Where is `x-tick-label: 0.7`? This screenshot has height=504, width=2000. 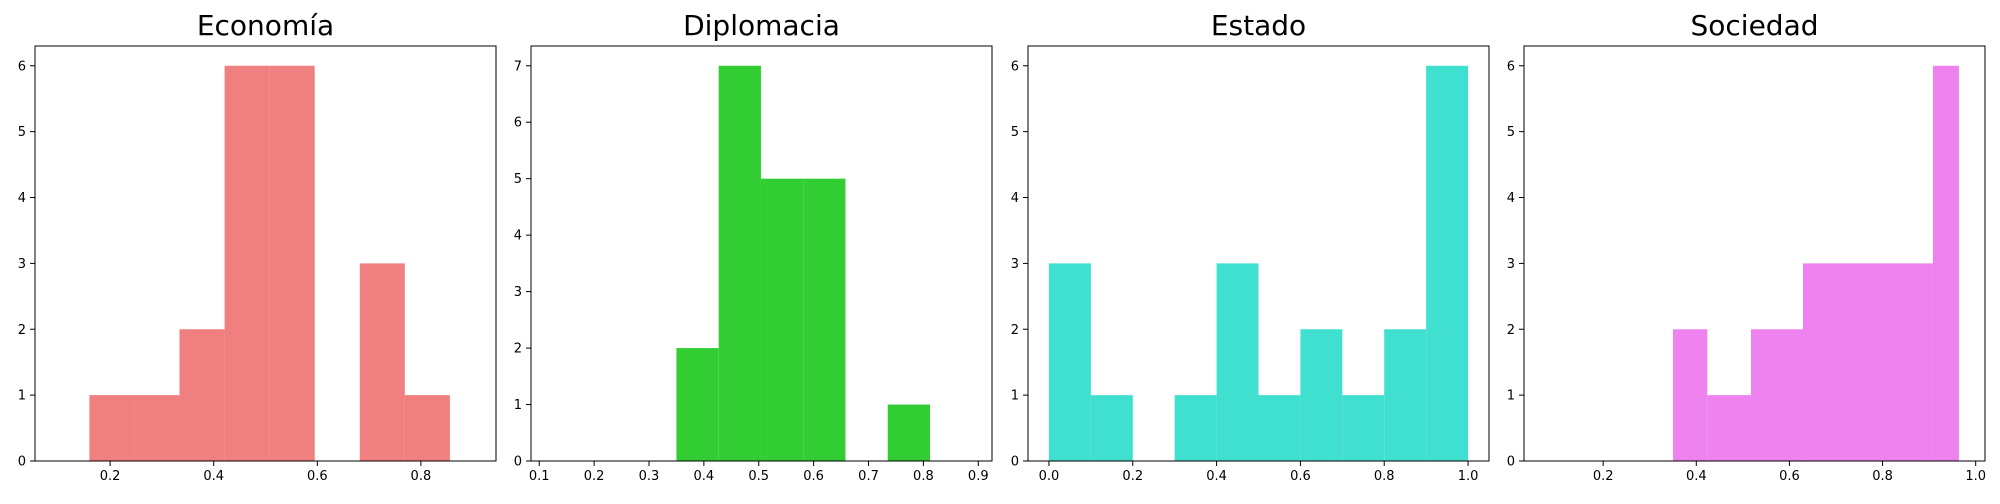
x-tick-label: 0.7 is located at coordinates (868, 476).